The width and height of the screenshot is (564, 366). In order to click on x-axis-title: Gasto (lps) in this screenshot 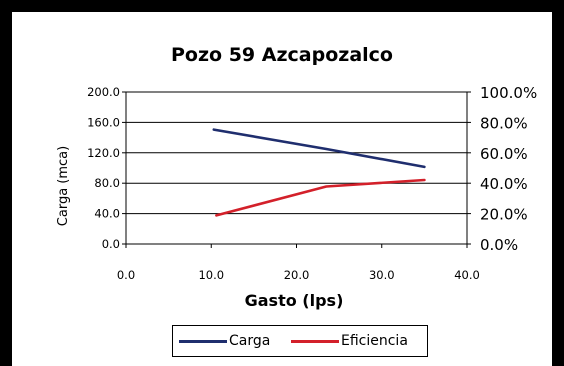, I will do `click(294, 300)`.